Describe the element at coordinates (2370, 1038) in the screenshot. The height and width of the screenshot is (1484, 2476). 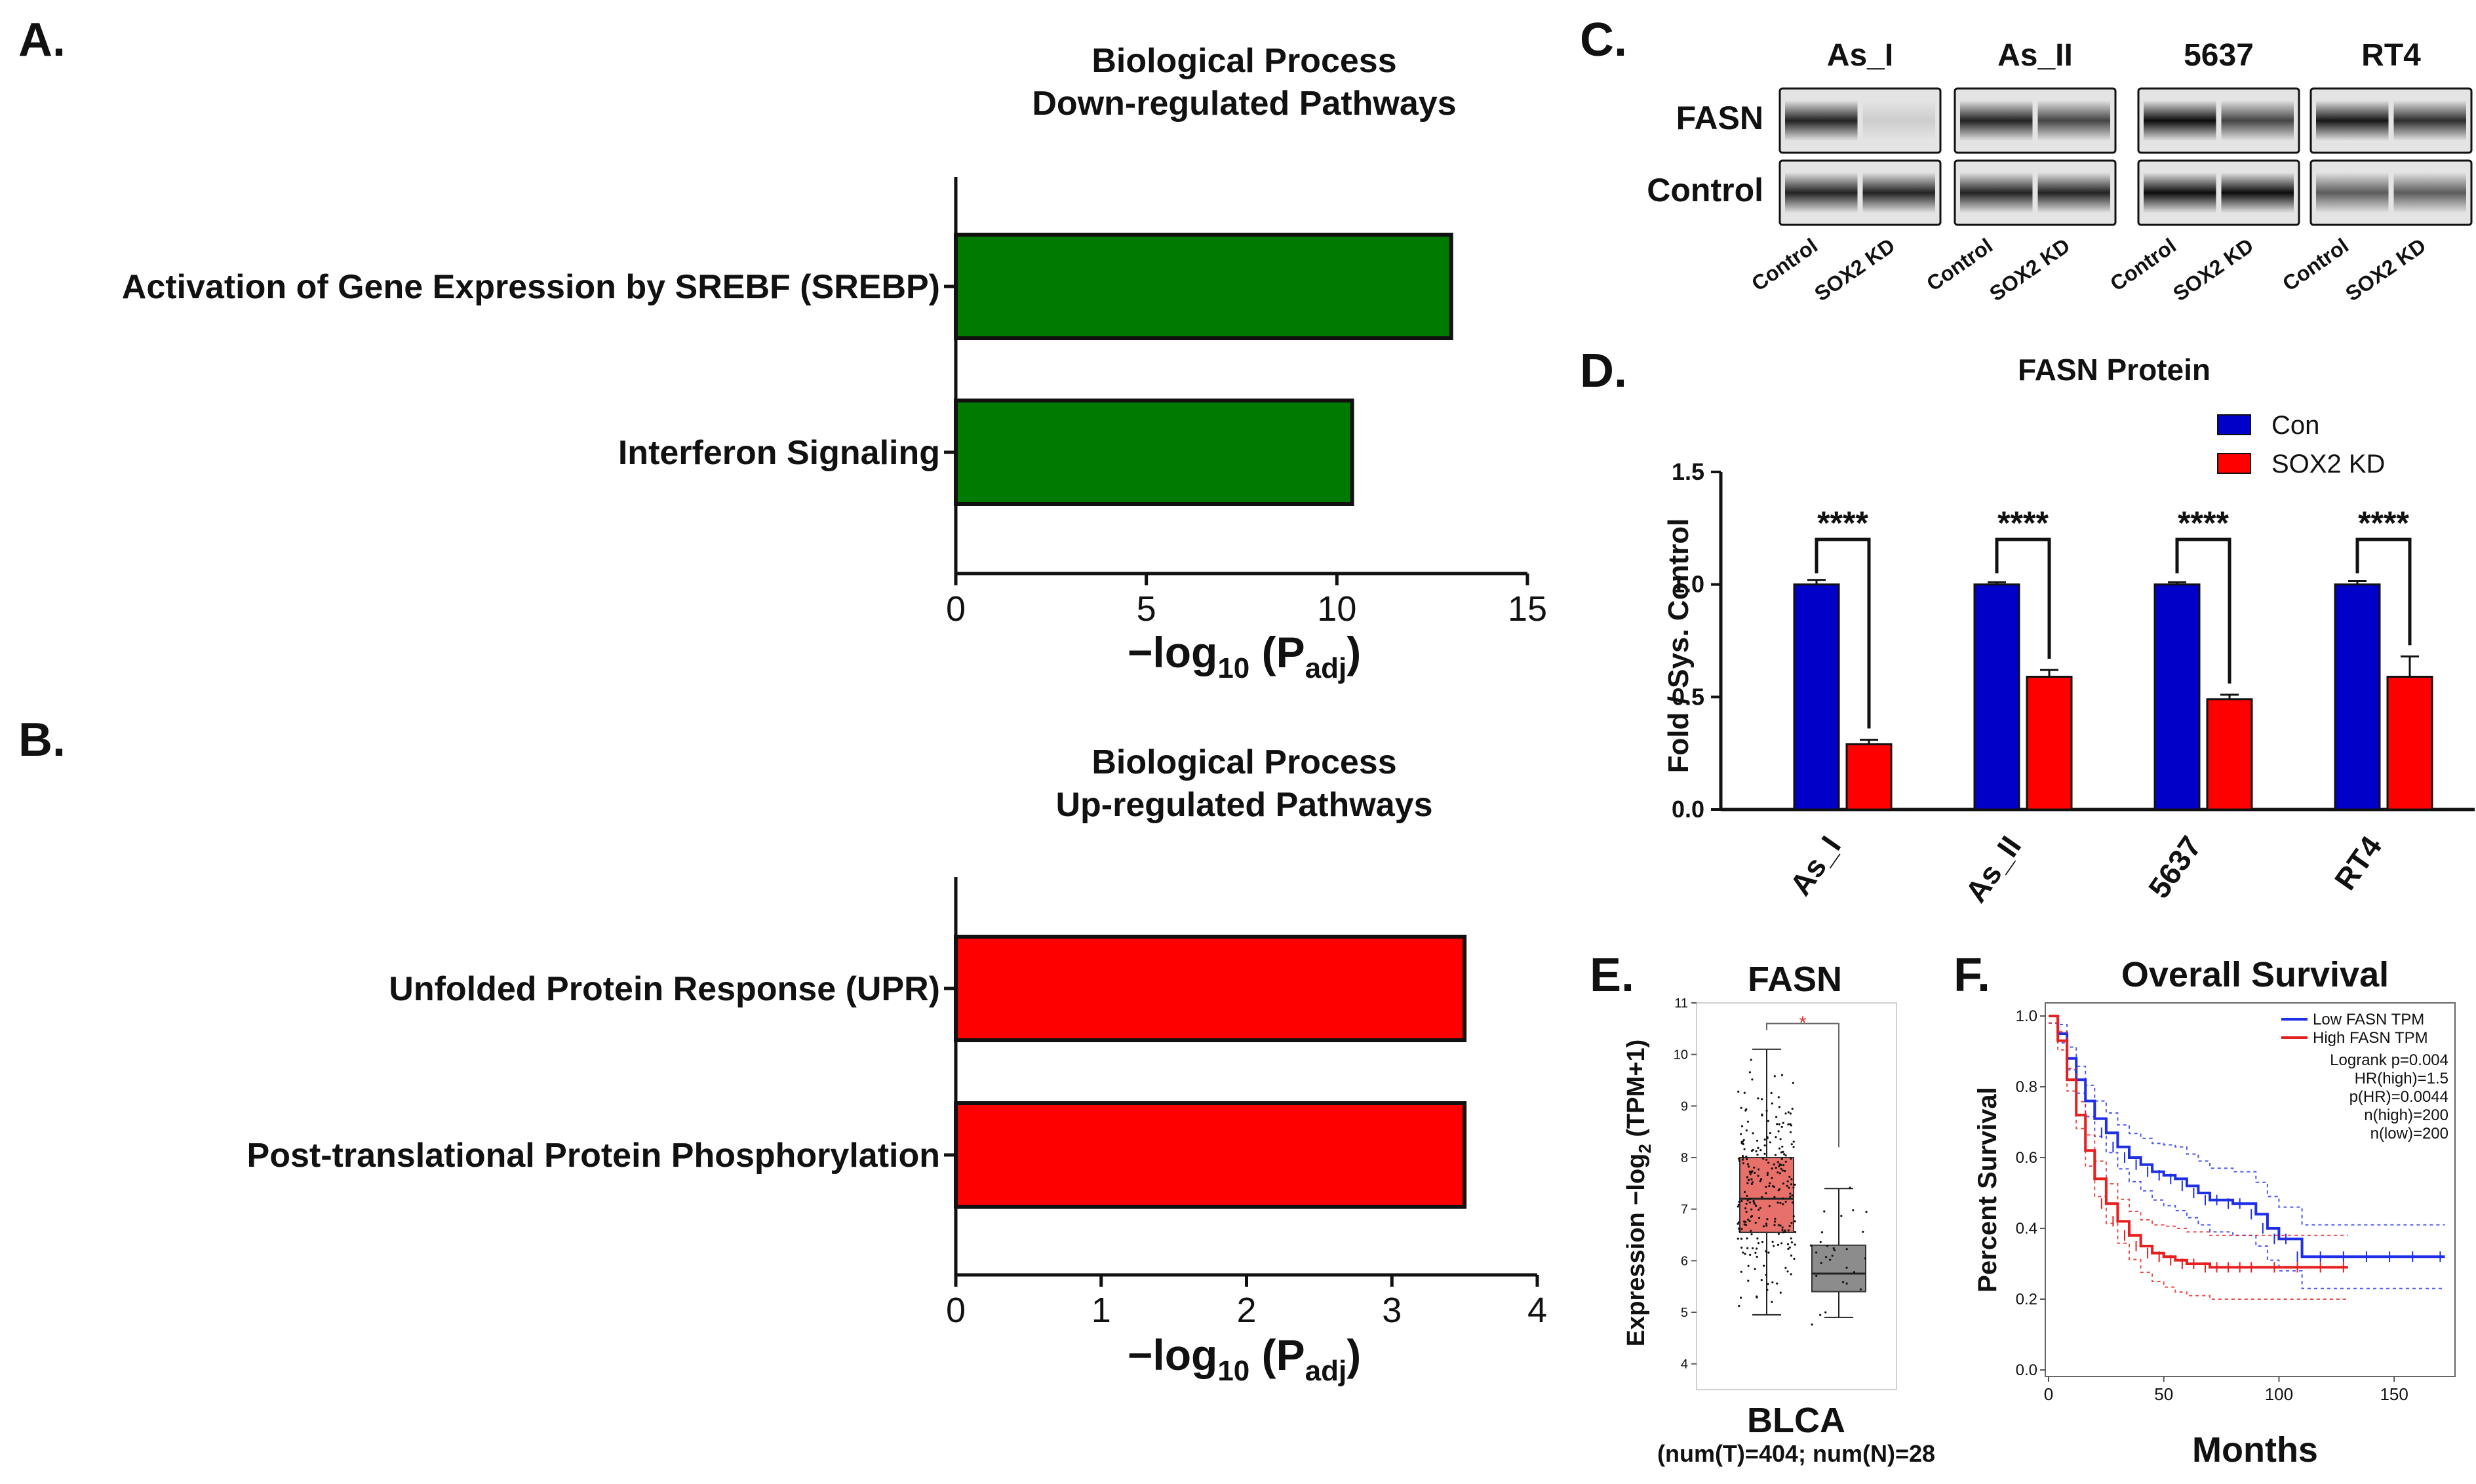
I see `chart-f-legend-label: High FASN TPM` at that location.